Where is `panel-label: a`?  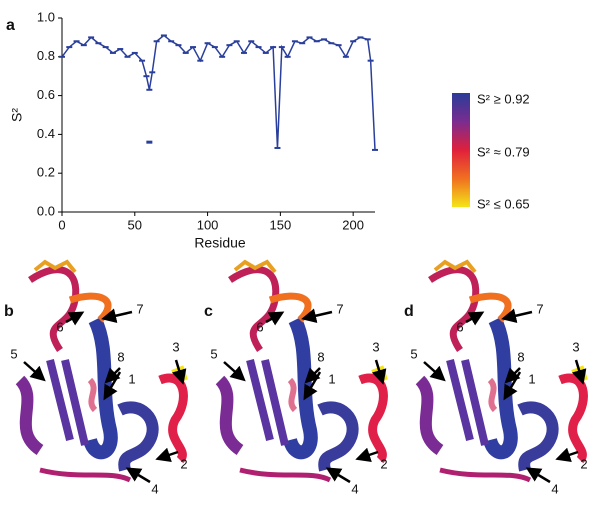 panel-label: a is located at coordinates (10, 25).